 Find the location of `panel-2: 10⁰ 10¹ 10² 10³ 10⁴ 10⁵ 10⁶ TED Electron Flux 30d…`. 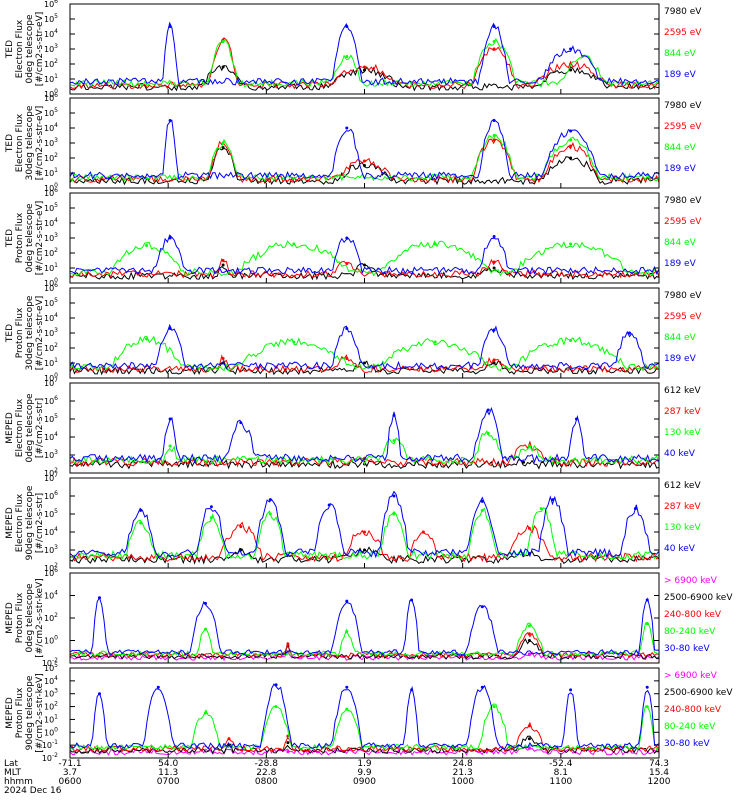

panel-2: 10⁰ 10¹ 10² 10³ 10⁴ 10⁵ 10⁶ TED Electron Flux 30d… is located at coordinates (353, 142).